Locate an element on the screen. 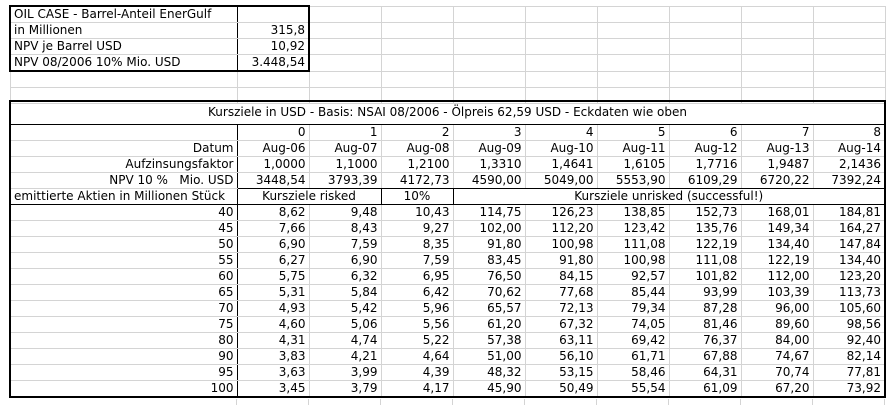 This screenshot has width=888, height=405. price-cell: 72,13 is located at coordinates (561, 308).